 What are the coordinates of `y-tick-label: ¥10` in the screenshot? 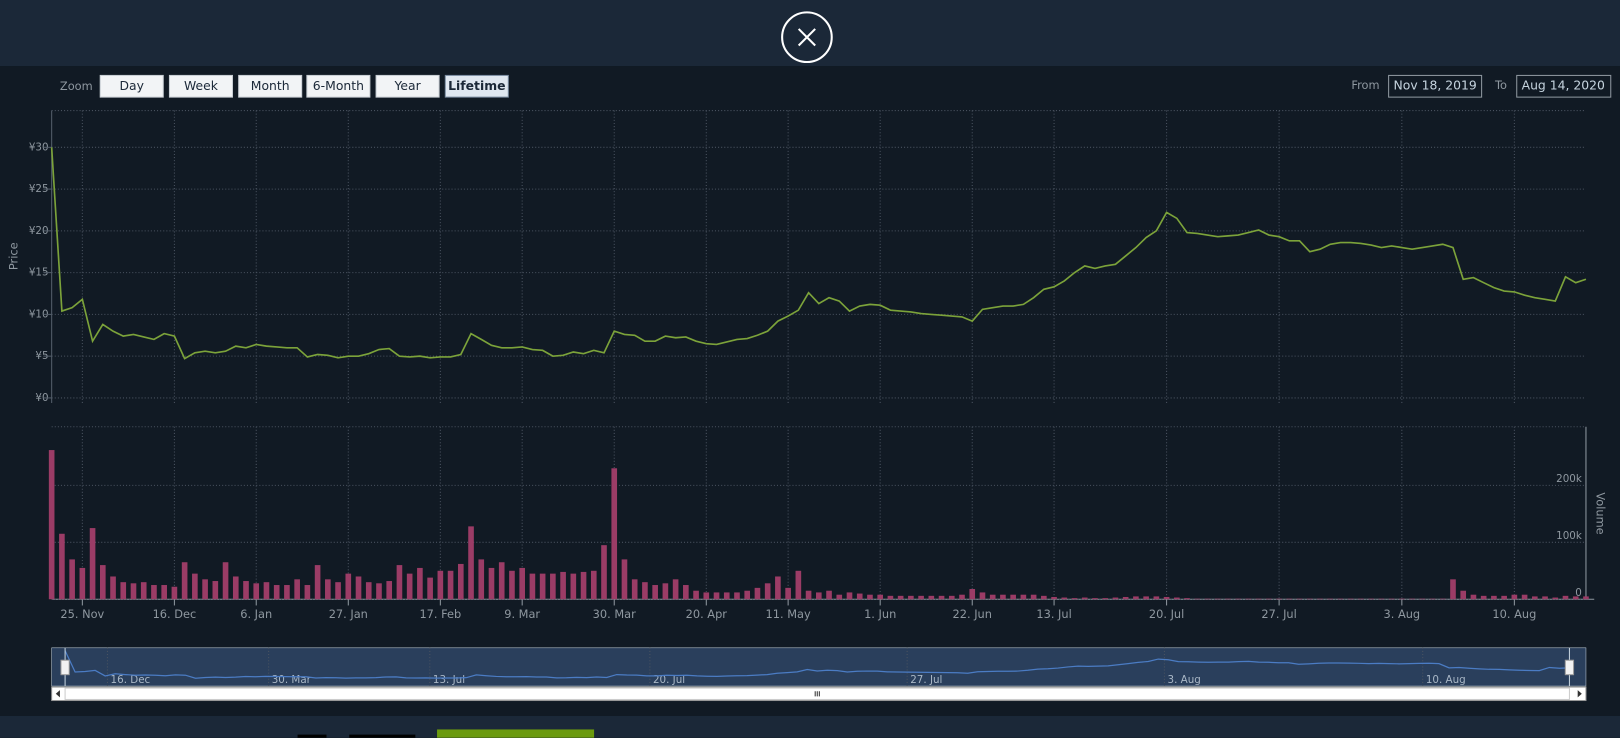 It's located at (39, 314).